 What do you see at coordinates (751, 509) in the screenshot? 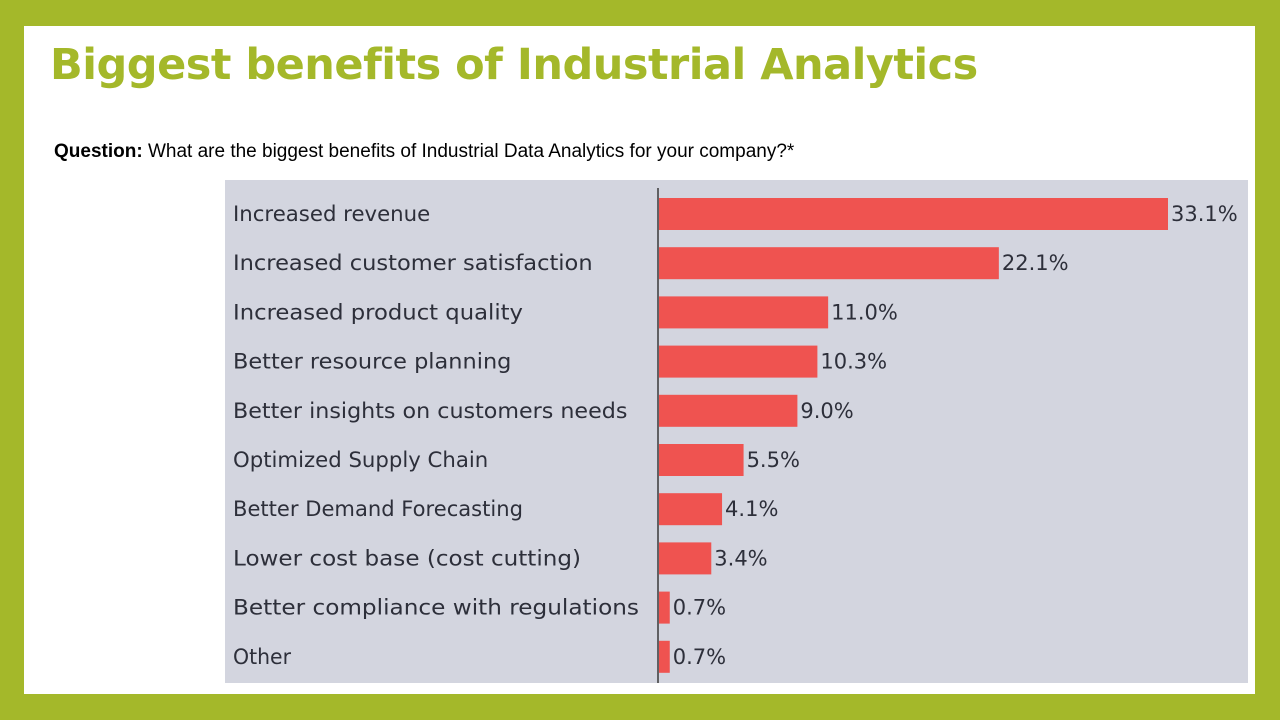
I see `value-label: 4.1%` at bounding box center [751, 509].